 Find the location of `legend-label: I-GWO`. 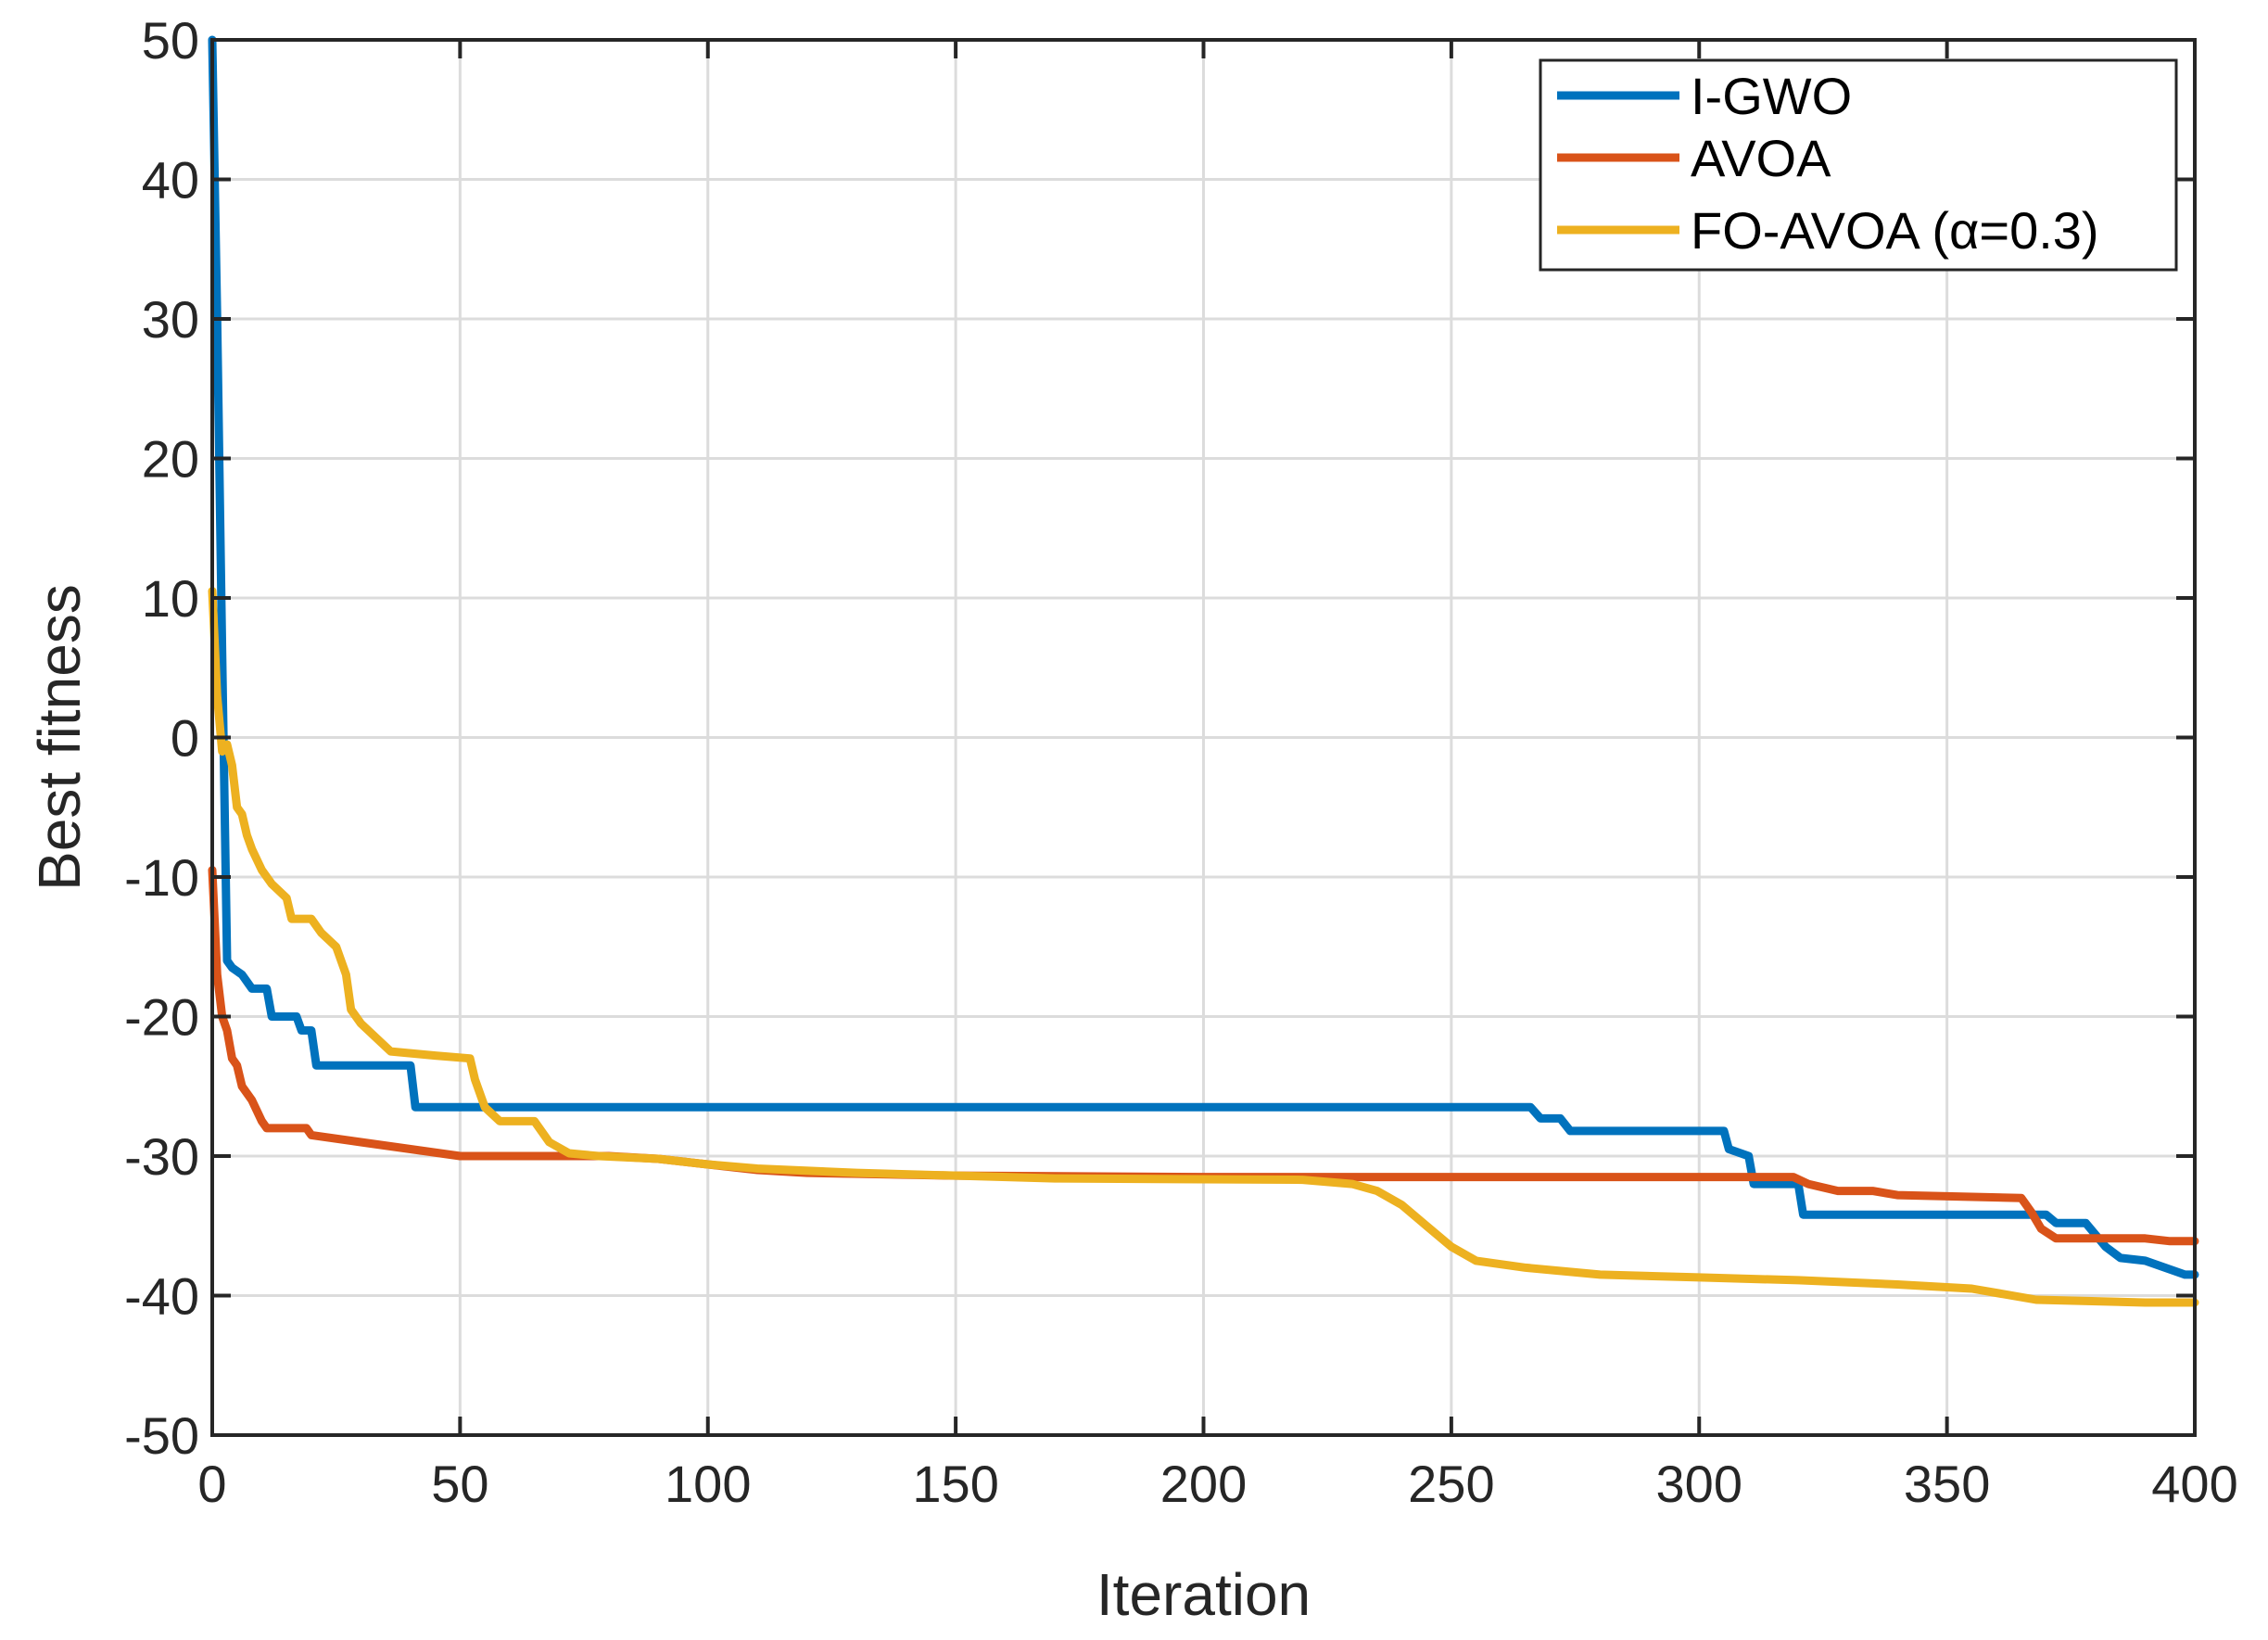

legend-label: I-GWO is located at coordinates (1771, 96).